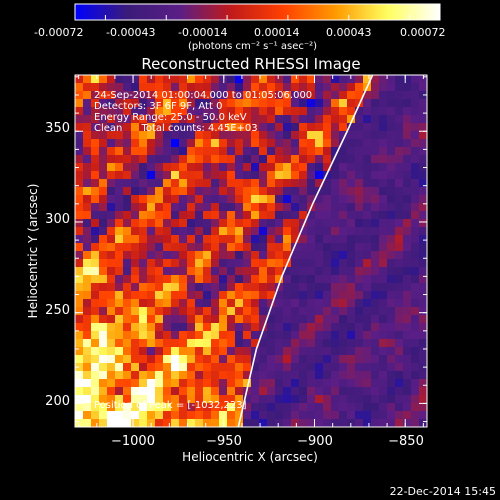  I want to click on footer-timestamp: 22-Dec-2014 15:45, so click(443, 491).